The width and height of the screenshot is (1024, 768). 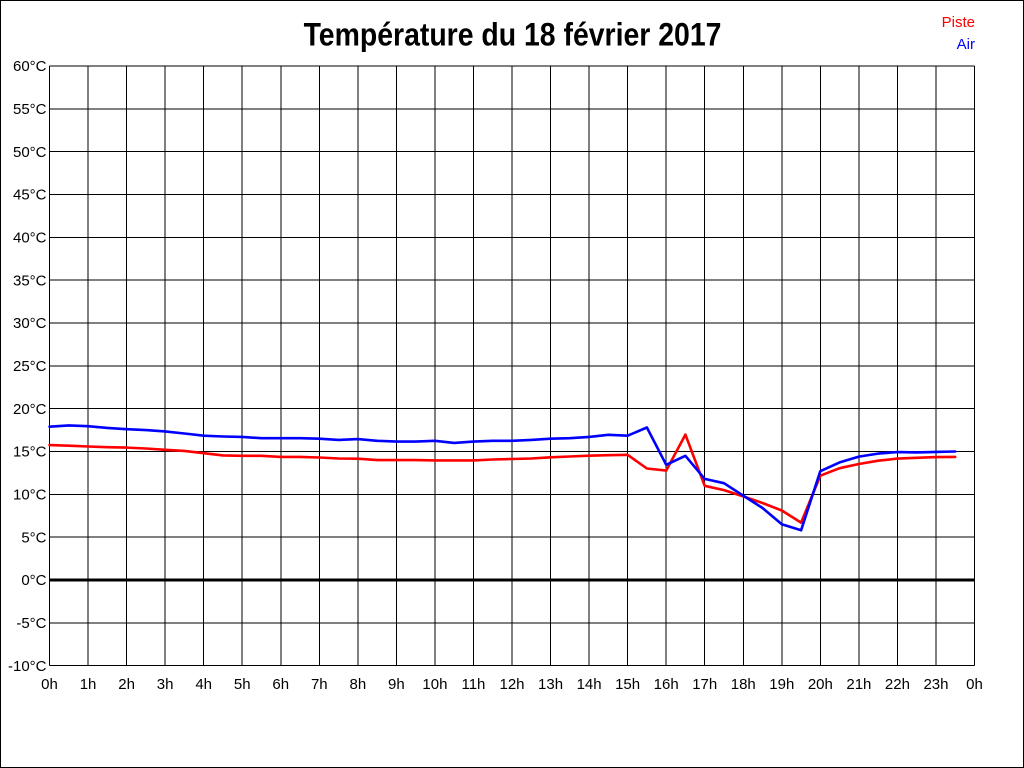 What do you see at coordinates (30, 495) in the screenshot?
I see `svg-text: 10°C` at bounding box center [30, 495].